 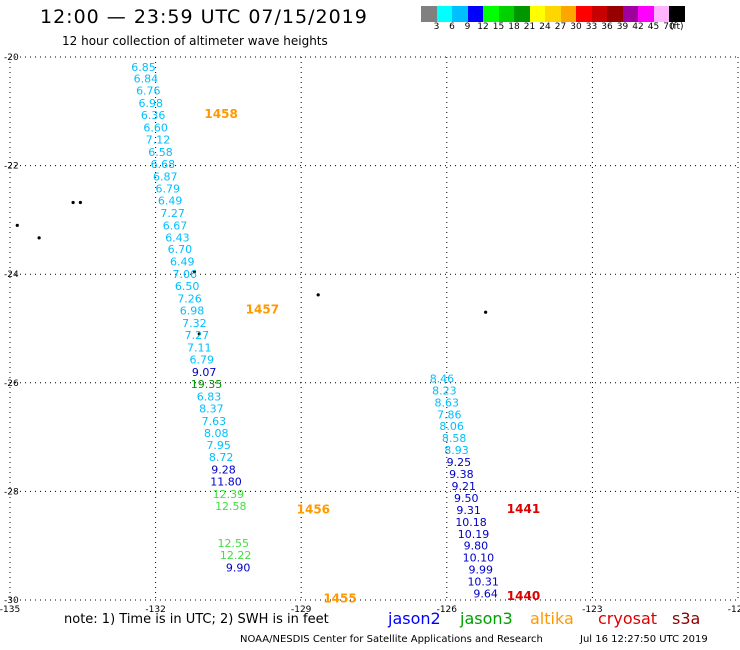 What do you see at coordinates (471, 522) in the screenshot?
I see `wave-height-value: 10.18` at bounding box center [471, 522].